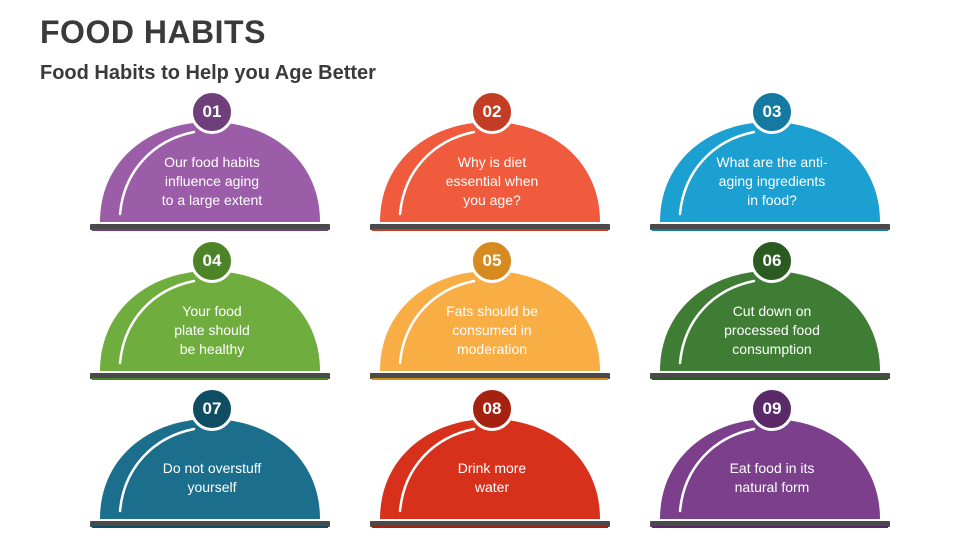 The width and height of the screenshot is (960, 540). What do you see at coordinates (772, 112) in the screenshot?
I see `habit-number-badge: 03` at bounding box center [772, 112].